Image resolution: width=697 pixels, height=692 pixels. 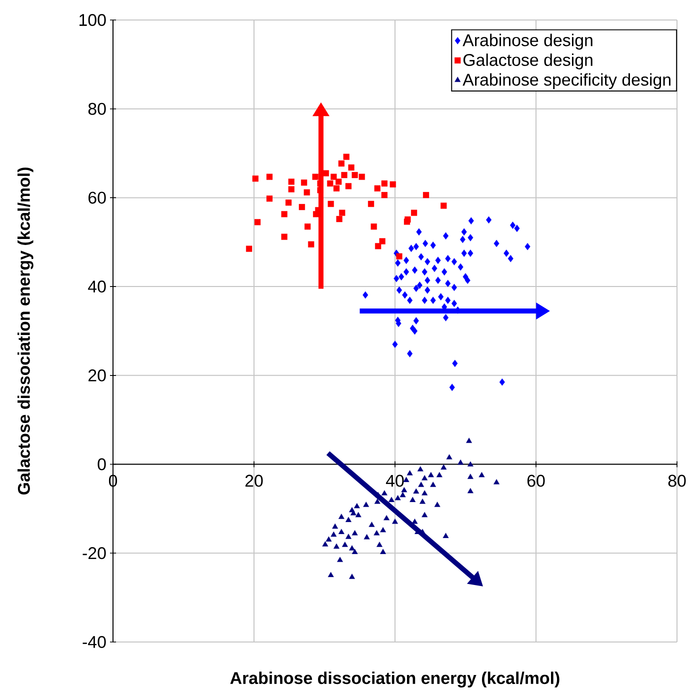 What do you see at coordinates (254, 480) in the screenshot?
I see `x-tick-label: 20` at bounding box center [254, 480].